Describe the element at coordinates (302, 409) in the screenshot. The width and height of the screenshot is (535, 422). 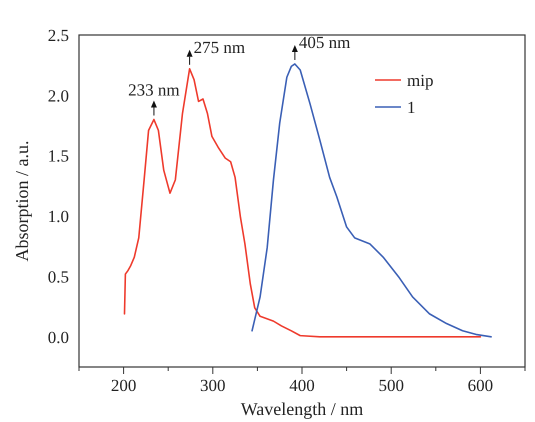
I see `x-axis-title: Wavelength / nm` at that location.